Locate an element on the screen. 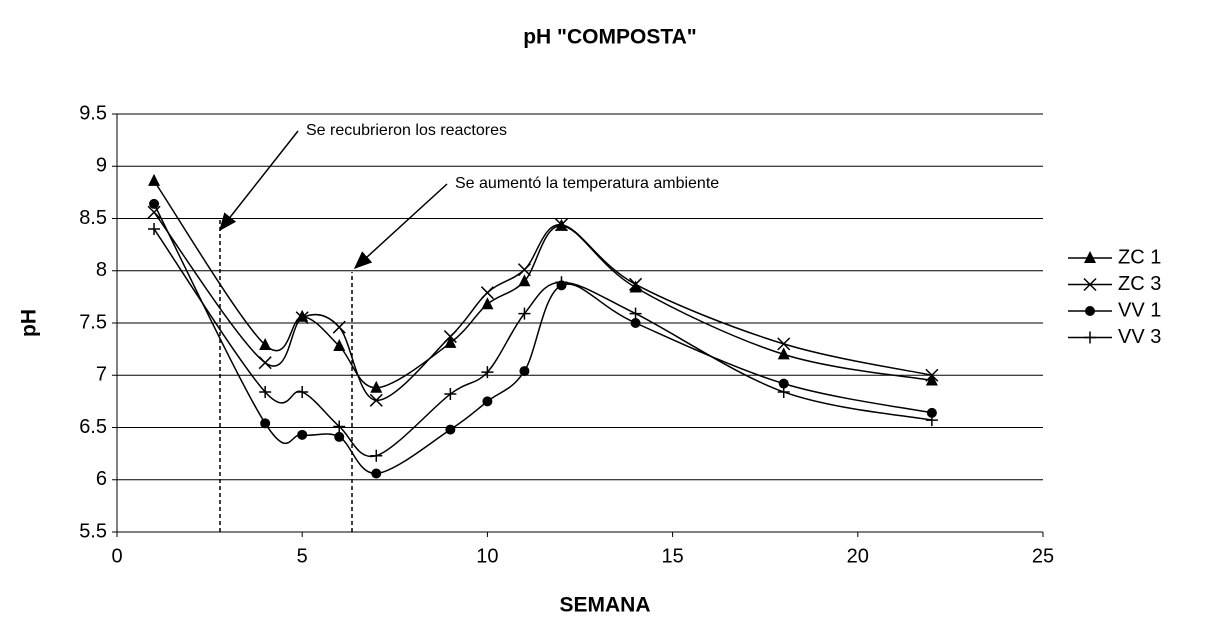 The image size is (1219, 631). legend-label: VV 1 is located at coordinates (1139, 310).